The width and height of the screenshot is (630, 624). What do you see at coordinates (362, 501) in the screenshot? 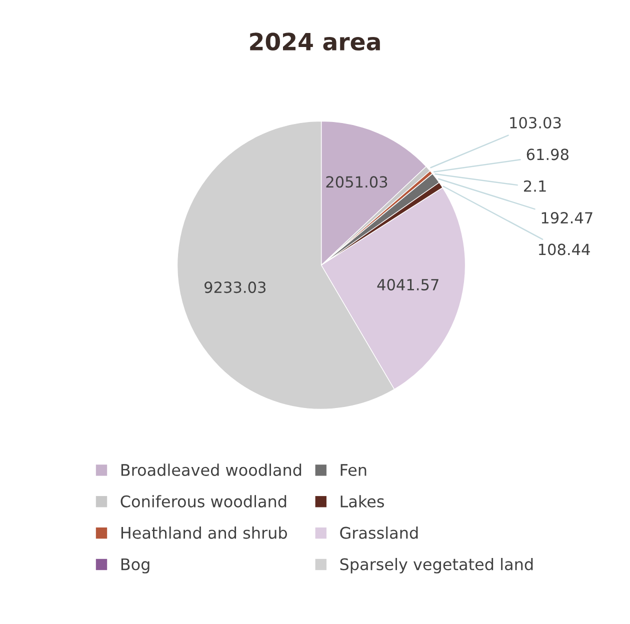
I see `legend-label: Lakes` at bounding box center [362, 501].